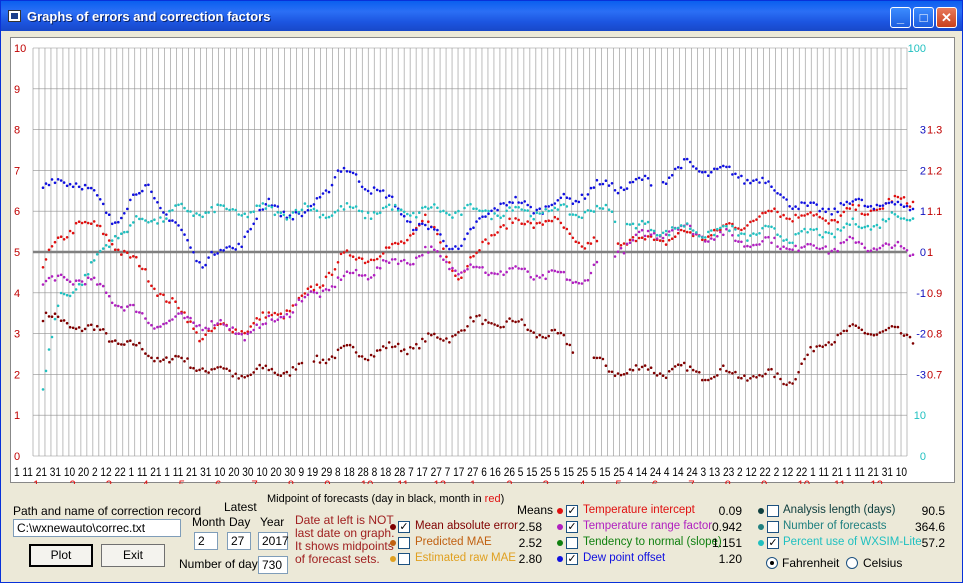  What do you see at coordinates (273, 541) in the screenshot?
I see `year-input: 2017` at bounding box center [273, 541].